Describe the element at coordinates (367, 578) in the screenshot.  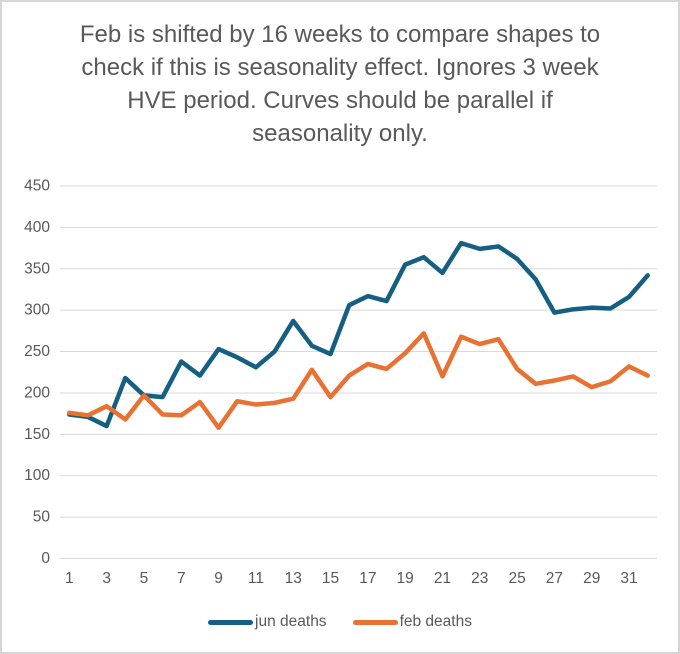
I see `x-tick-label: 17` at that location.